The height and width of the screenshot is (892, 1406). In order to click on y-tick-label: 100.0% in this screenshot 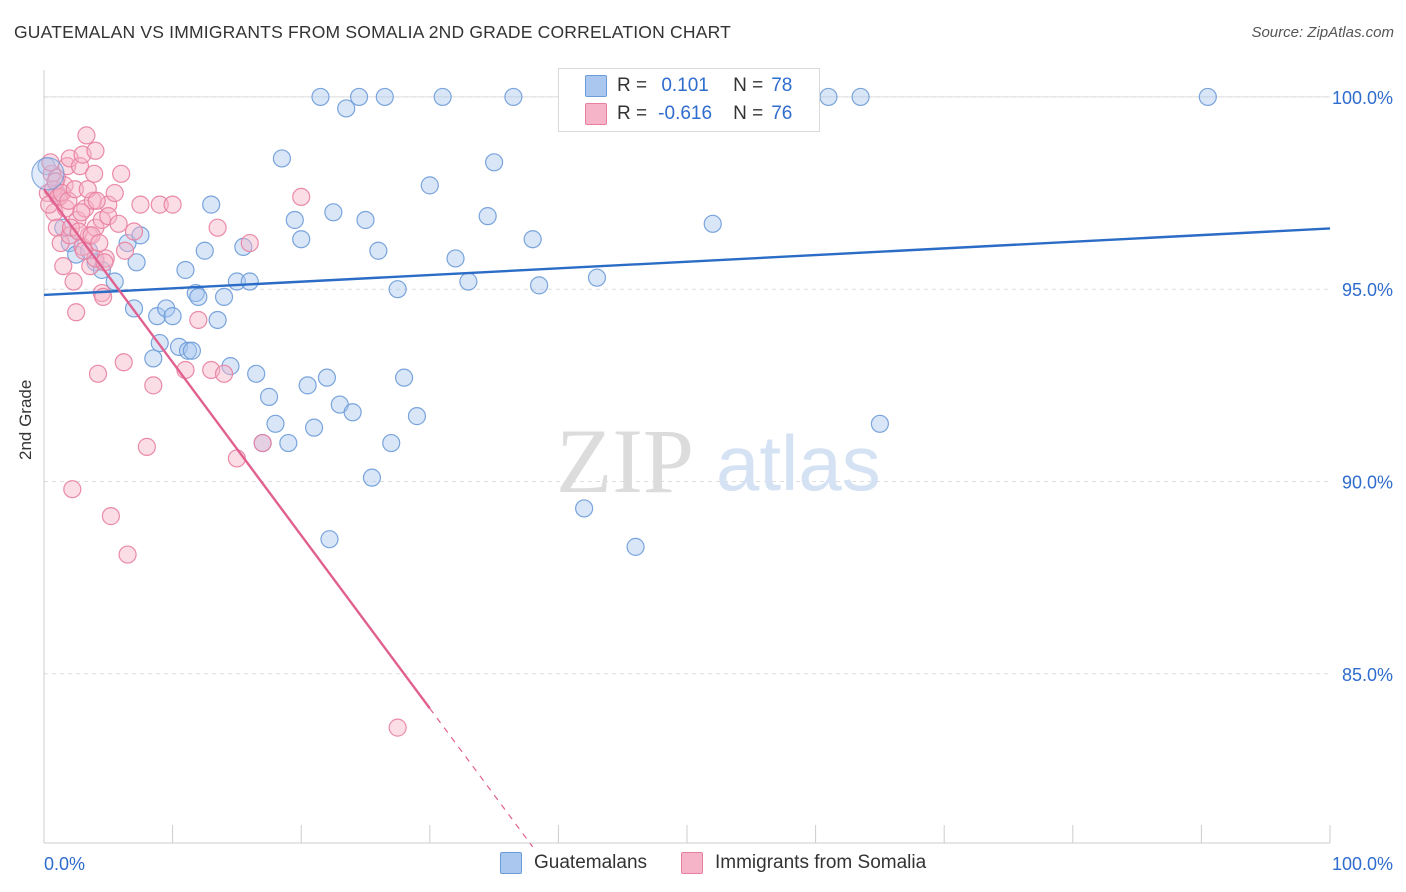, I will do `click(1362, 98)`.